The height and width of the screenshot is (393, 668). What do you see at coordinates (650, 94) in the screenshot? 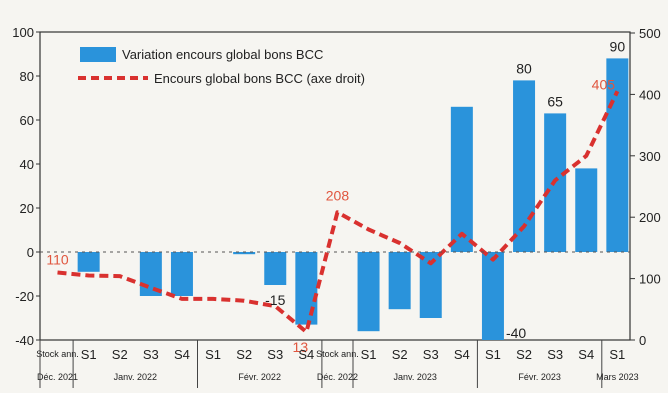
I see `right-tick-label: 400` at bounding box center [650, 94].